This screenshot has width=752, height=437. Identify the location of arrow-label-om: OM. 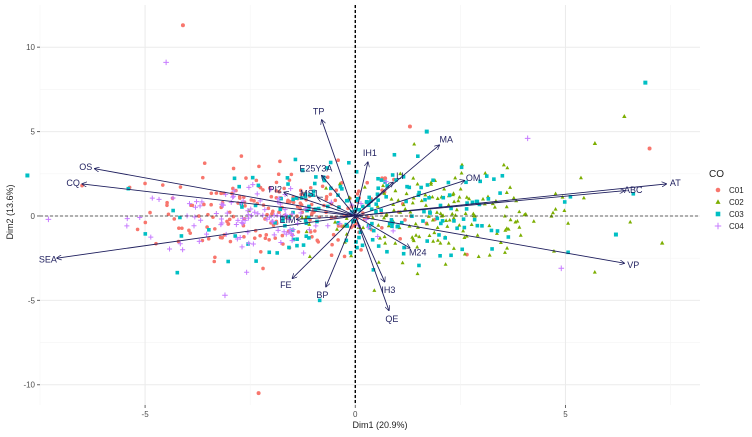
(473, 178).